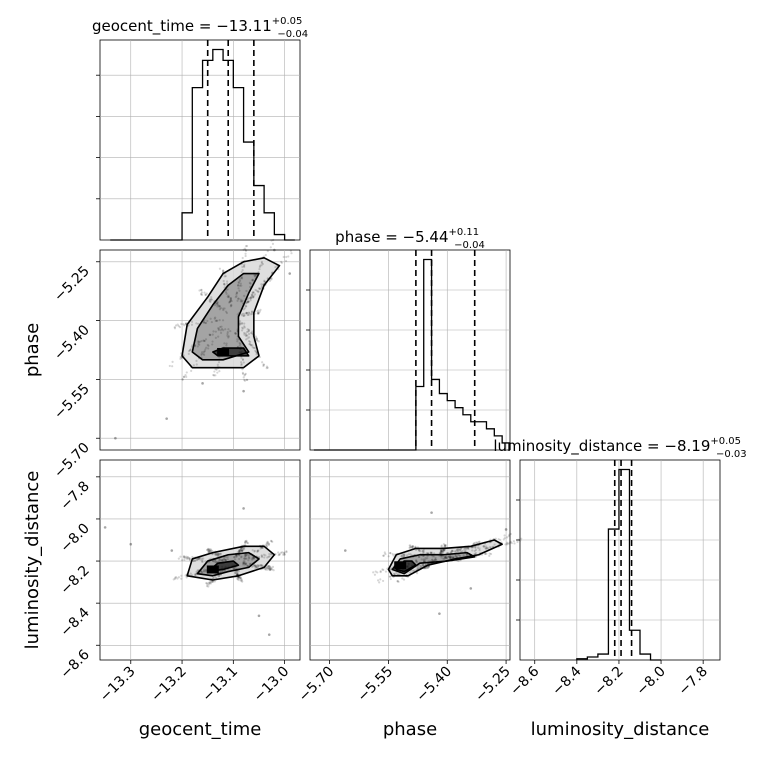 The width and height of the screenshot is (760, 760). Describe the element at coordinates (566, 680) in the screenshot. I see `tick-label-x-luminosity_distance-1: −8.4` at that location.